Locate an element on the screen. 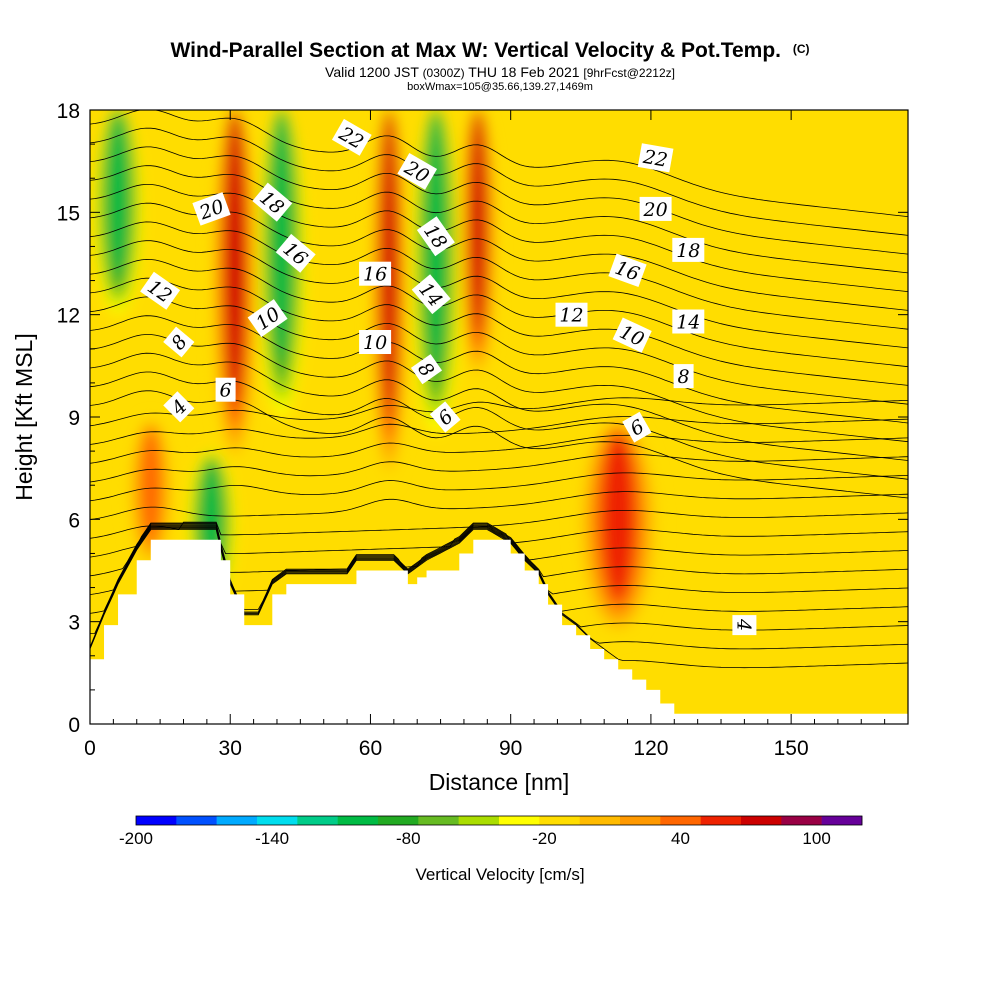  colorbar-frame is located at coordinates (499, 820).